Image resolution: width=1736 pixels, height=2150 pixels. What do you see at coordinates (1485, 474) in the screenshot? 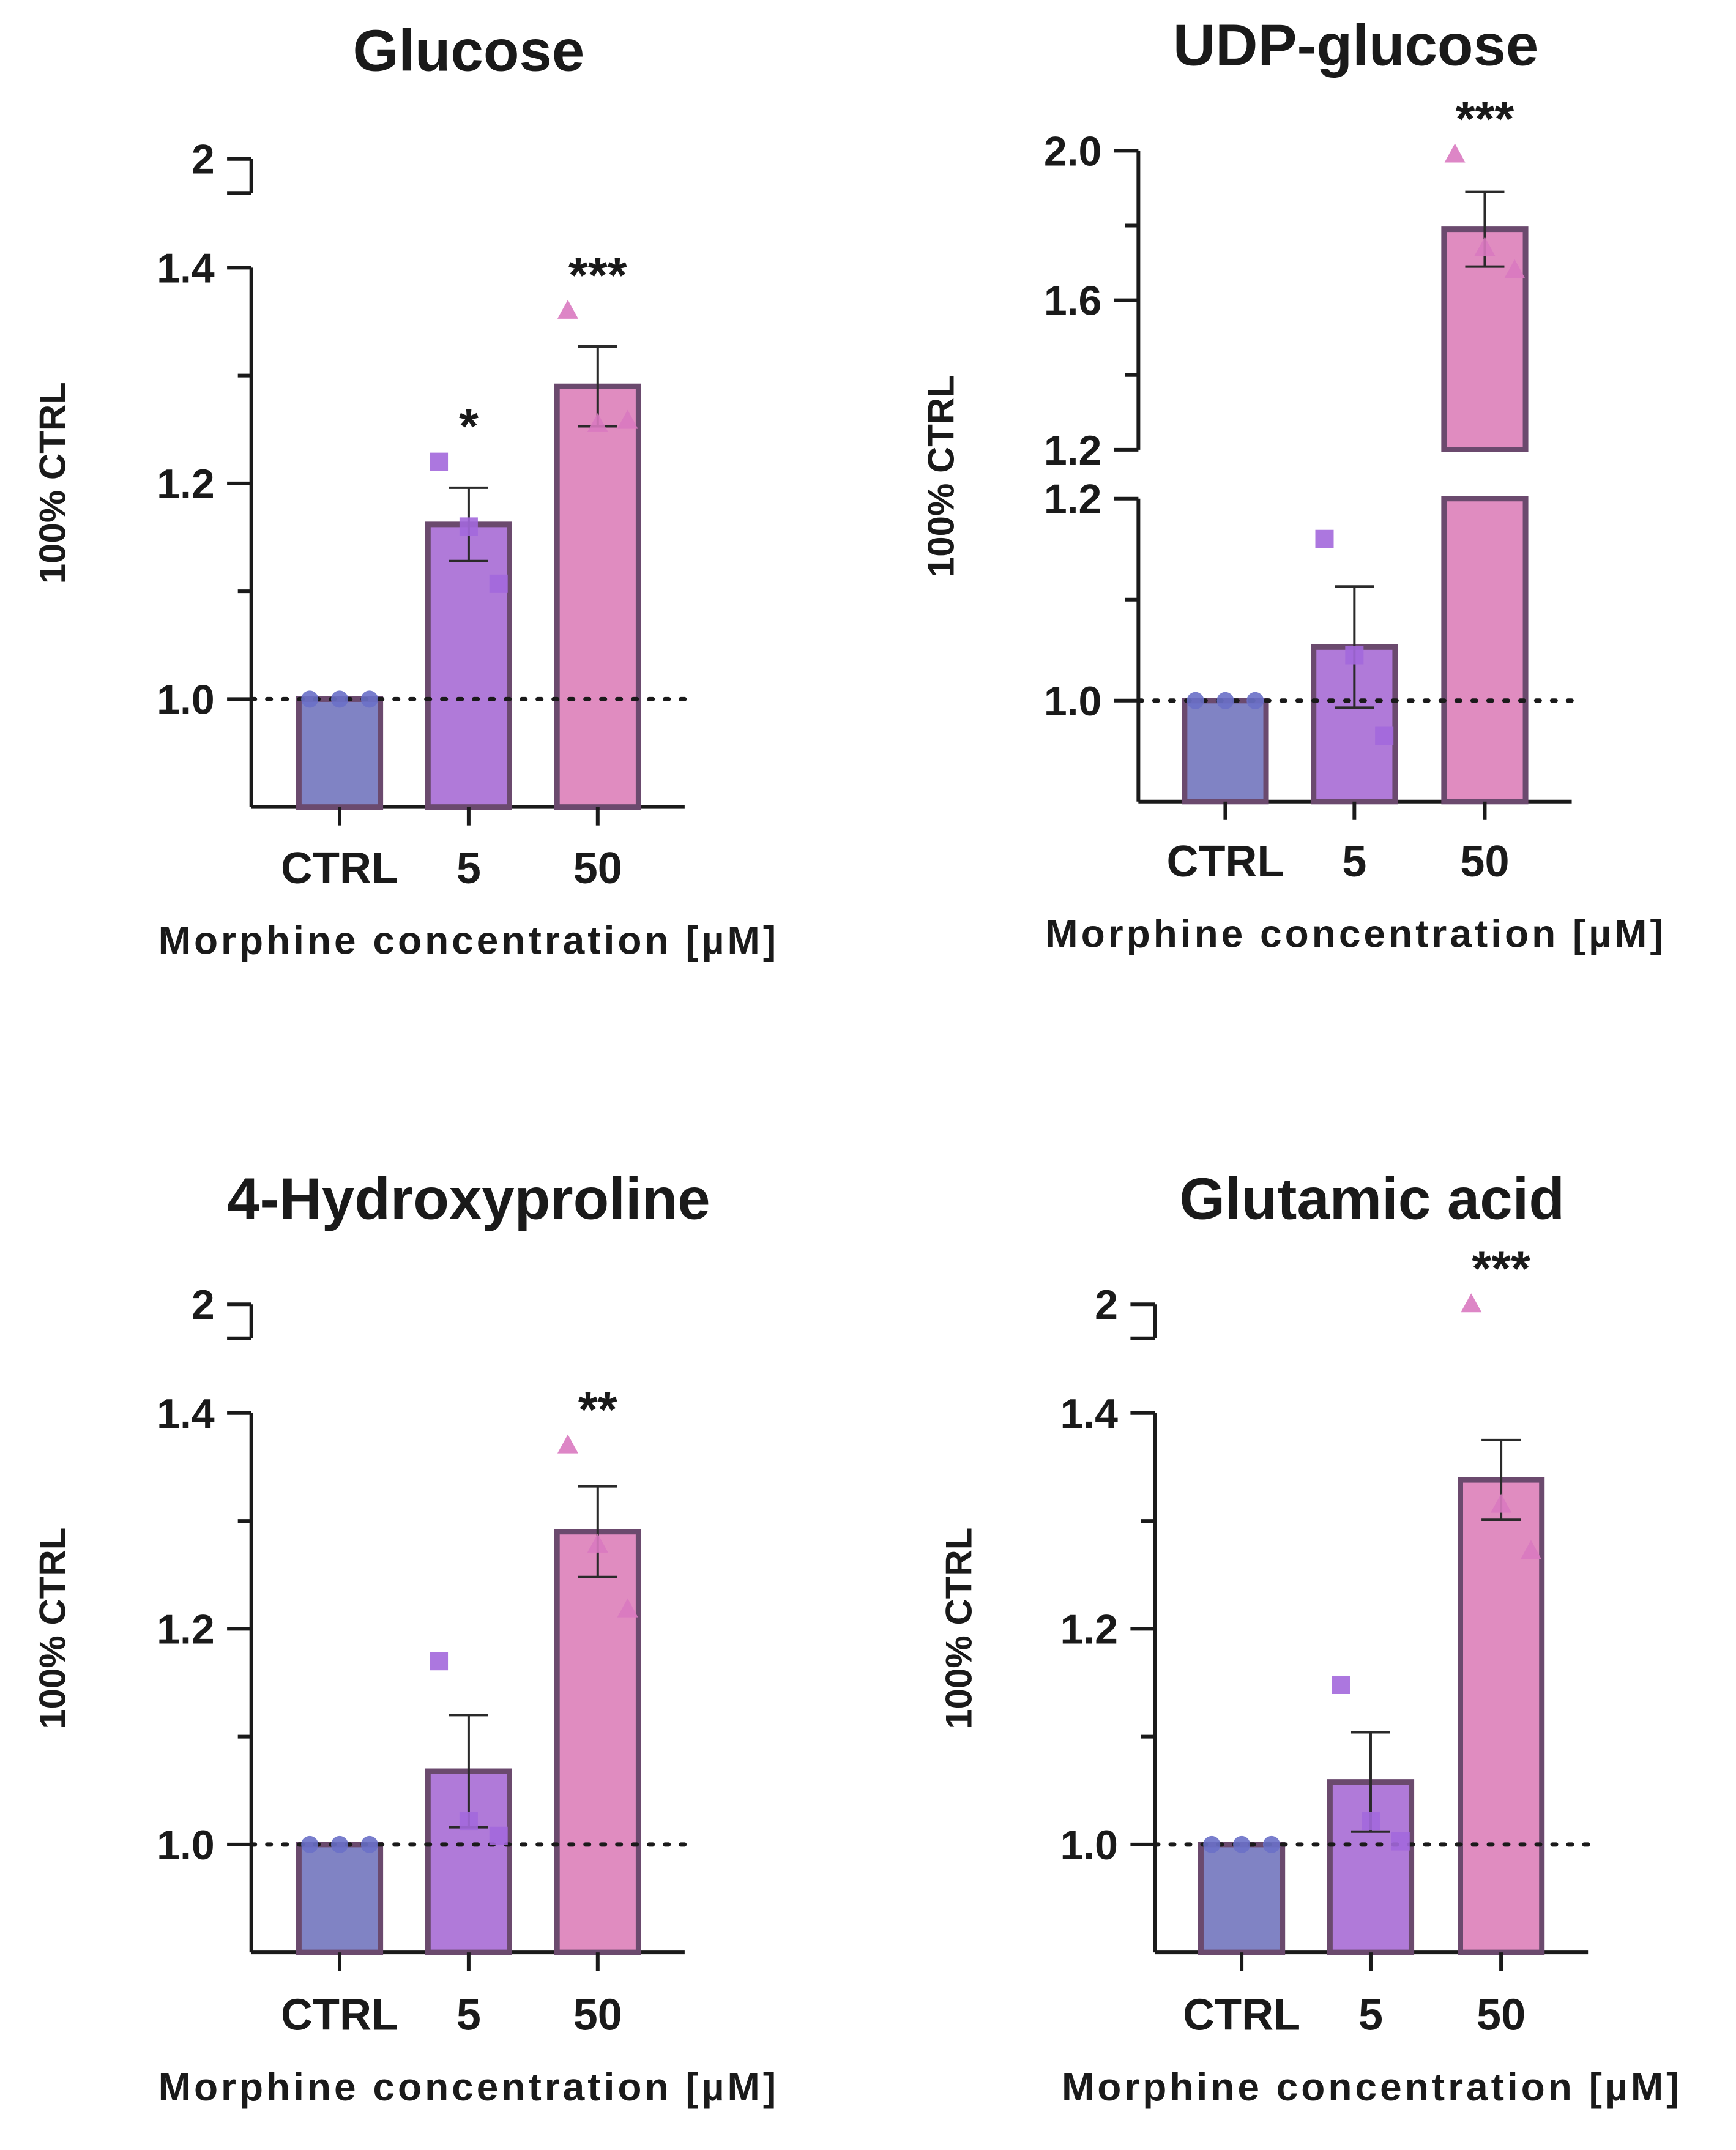
I see `axis-break-gap` at bounding box center [1485, 474].